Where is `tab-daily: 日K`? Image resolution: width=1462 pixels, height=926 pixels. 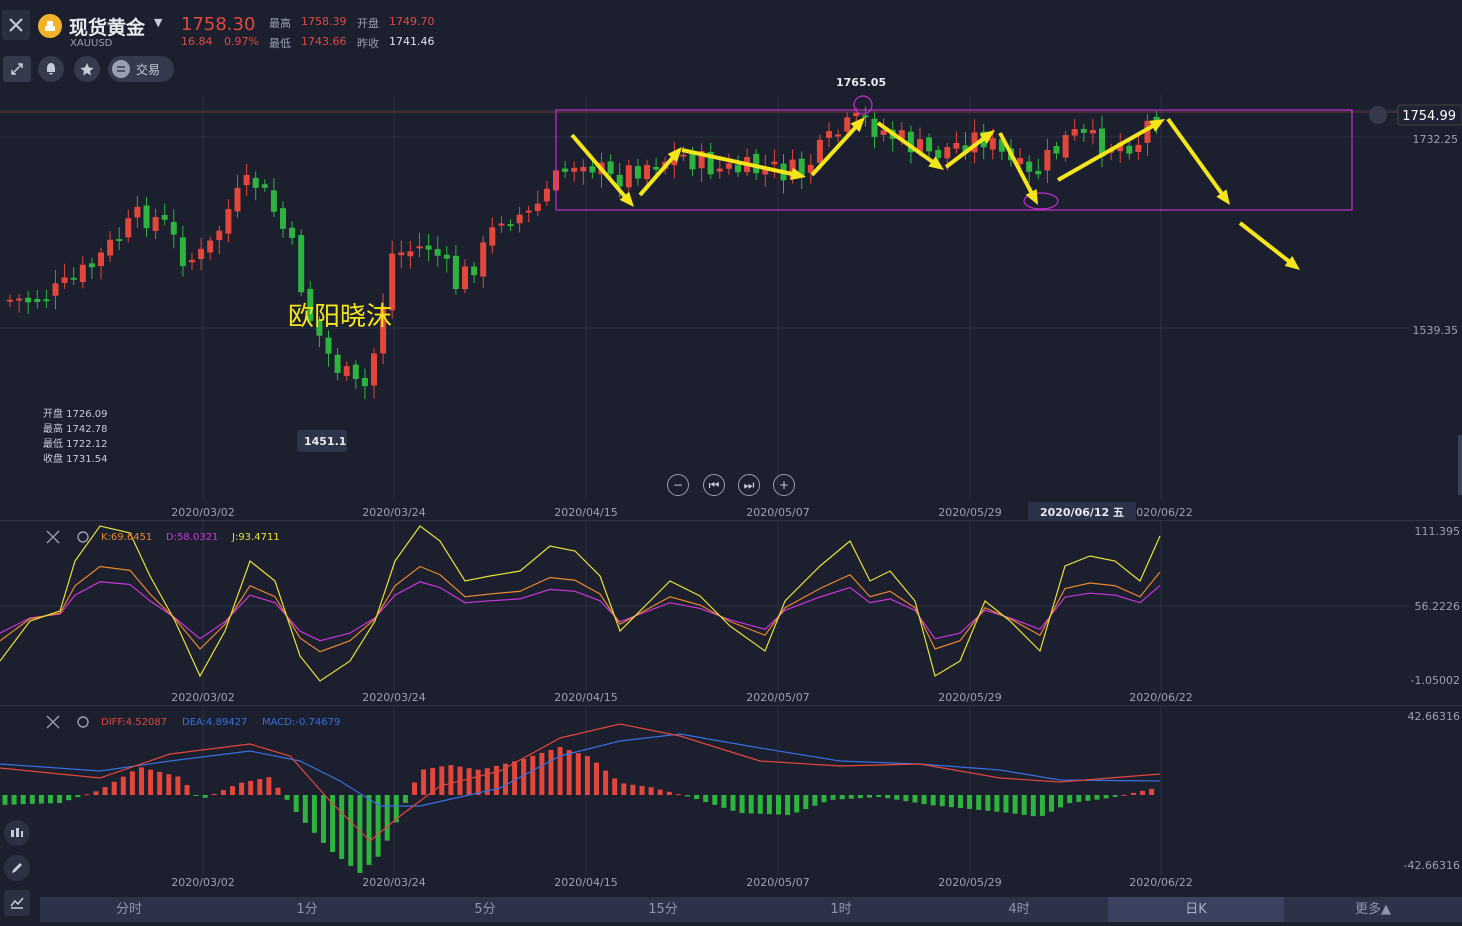
tab-daily: 日K is located at coordinates (1196, 909).